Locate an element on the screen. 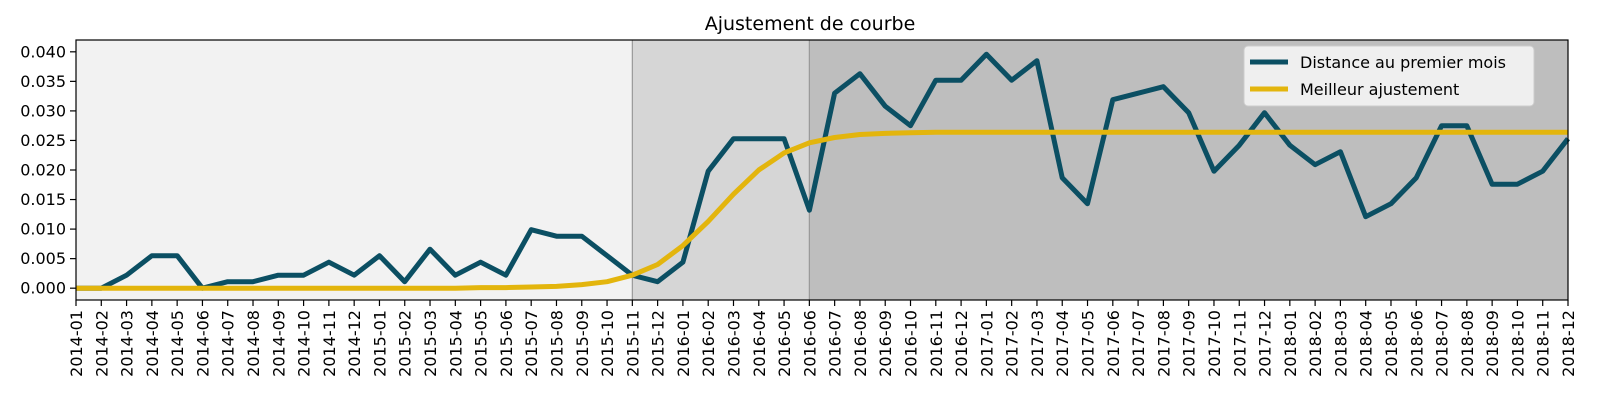 This screenshot has width=1600, height=400. x-tick-label: 2014-09 is located at coordinates (278, 343).